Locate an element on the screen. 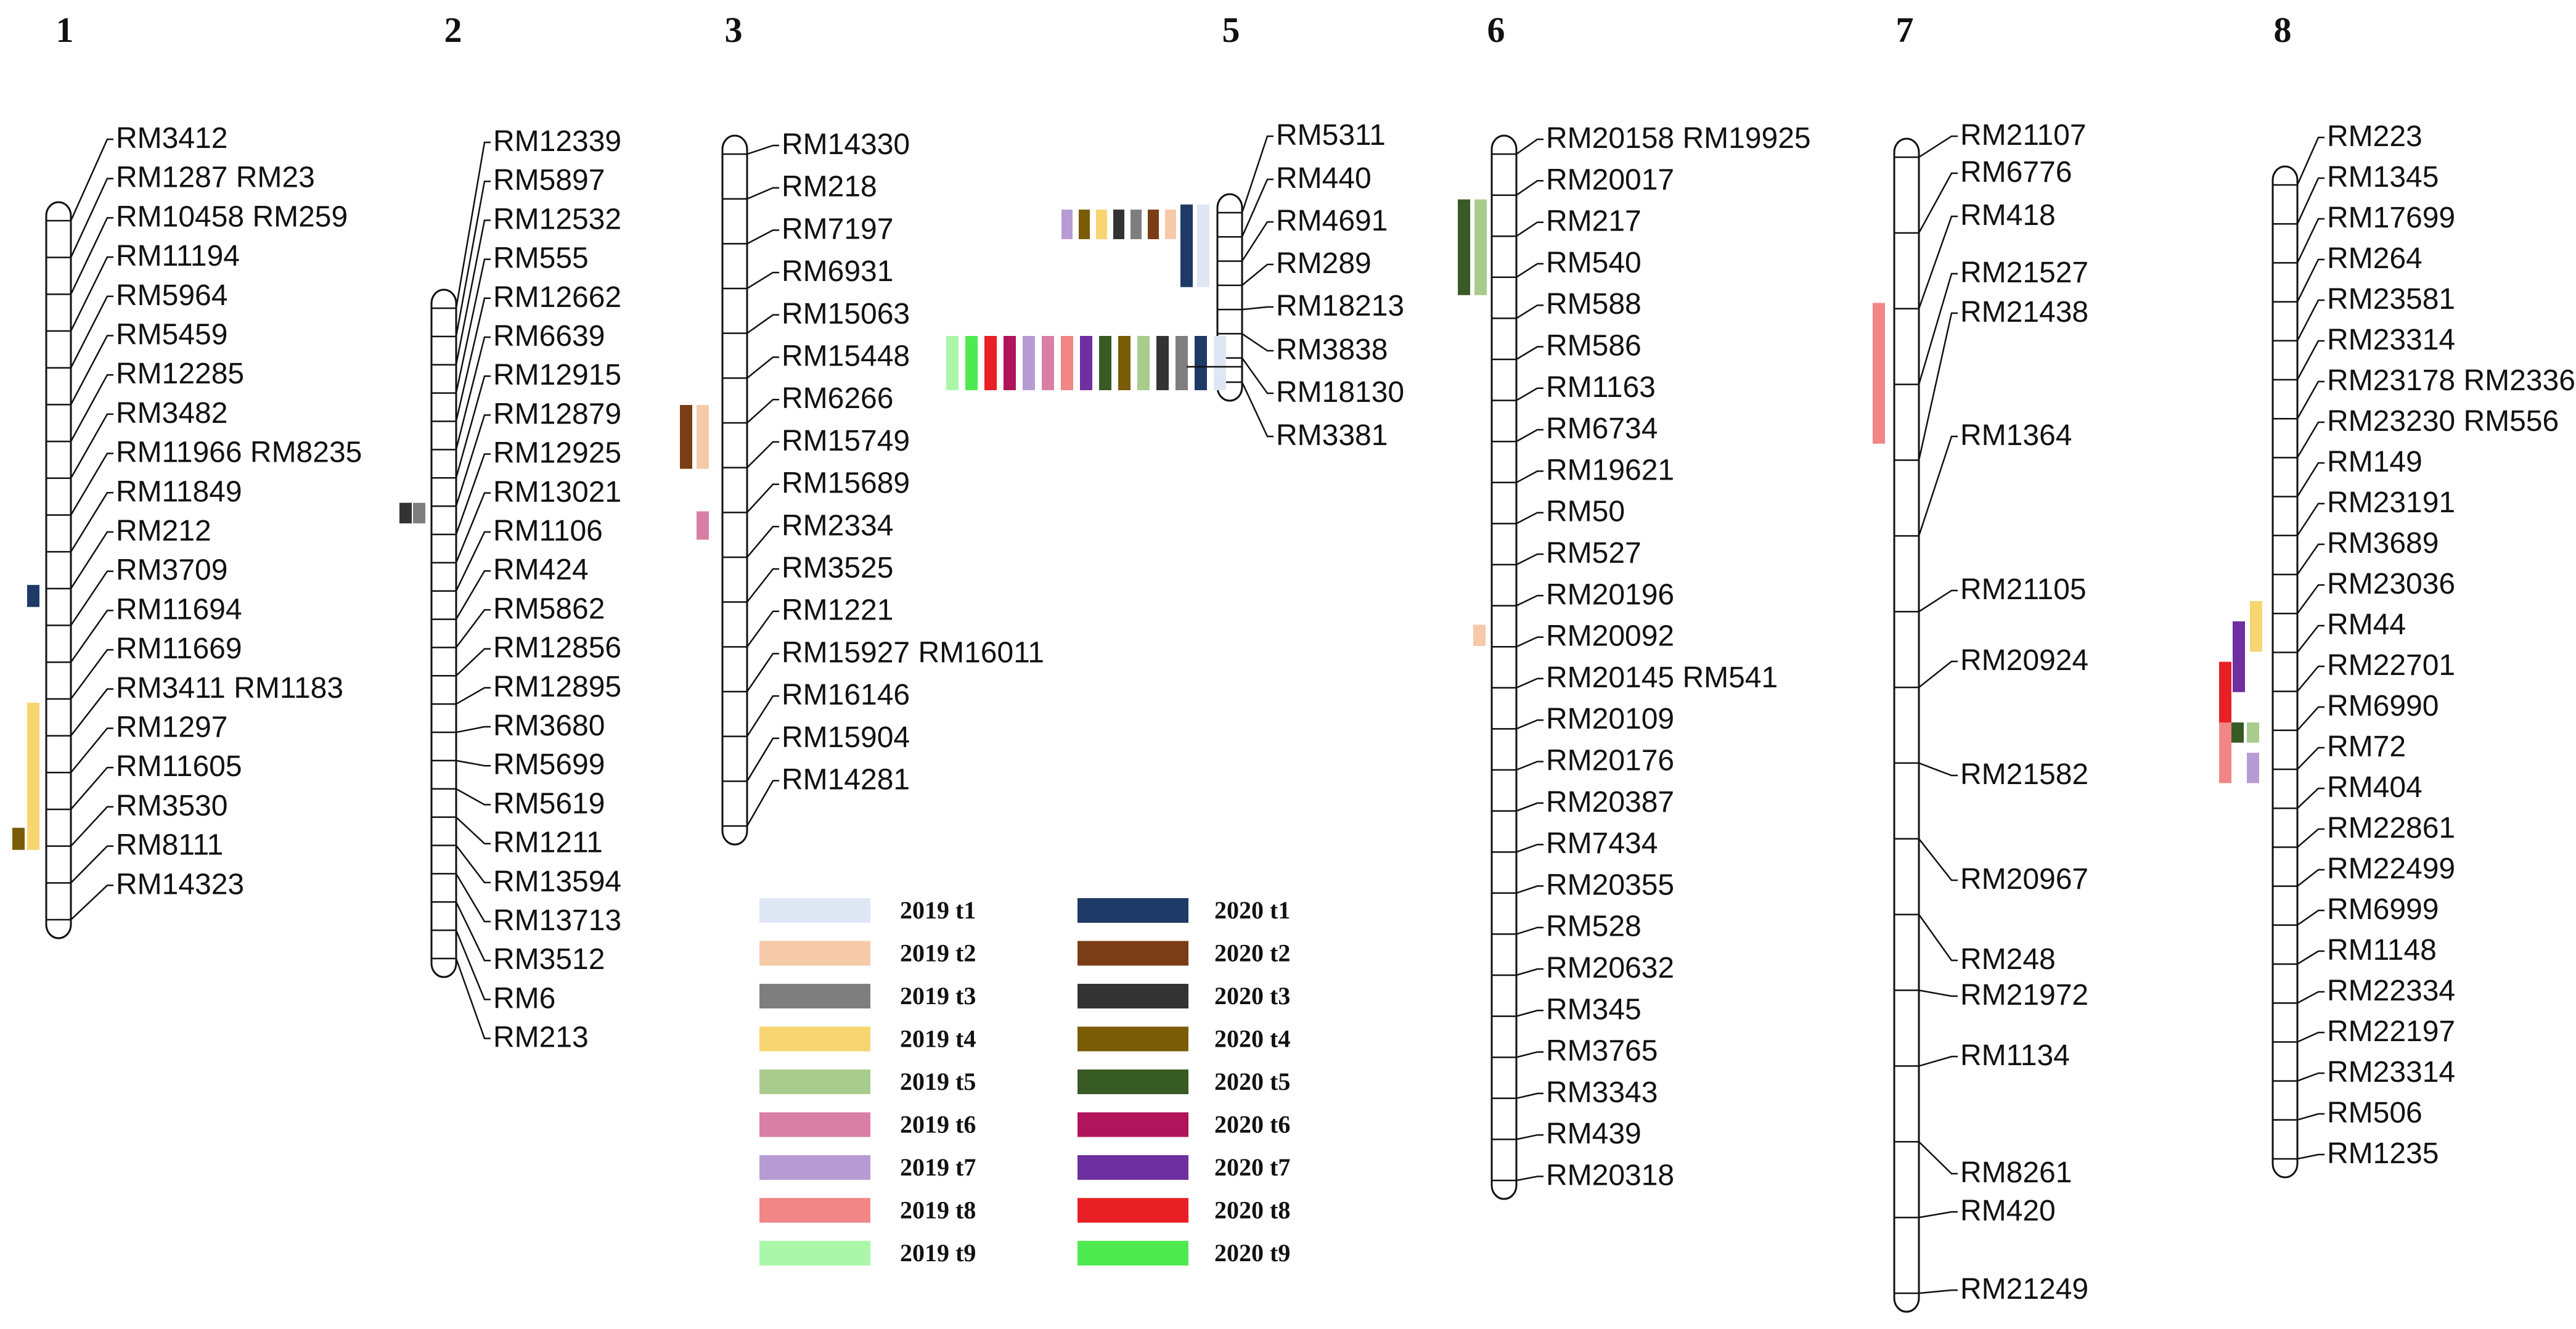 This screenshot has height=1329, width=2576. marker-label: RM289 is located at coordinates (1324, 263).